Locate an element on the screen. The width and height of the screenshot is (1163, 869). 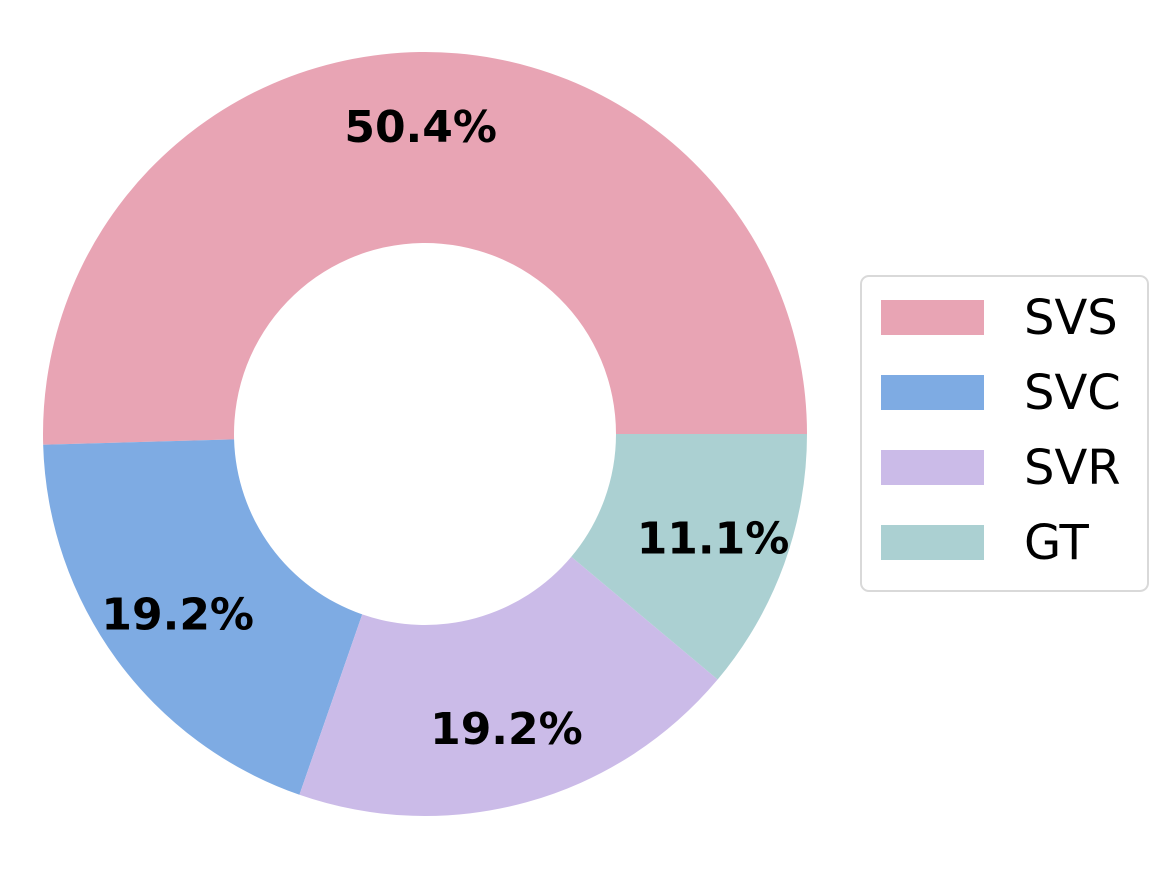
legend-swatch-svs is located at coordinates (932, 317).